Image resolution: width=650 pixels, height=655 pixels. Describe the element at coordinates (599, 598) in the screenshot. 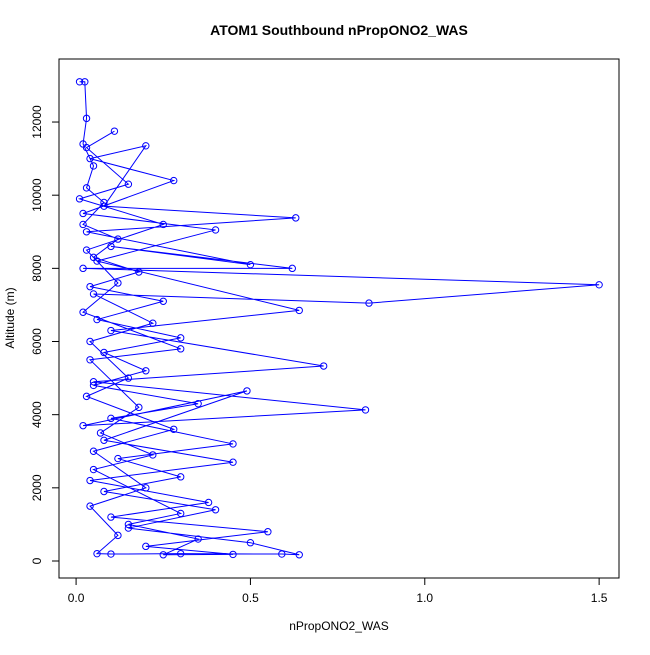

I see `x-tick-label: 1.5` at that location.